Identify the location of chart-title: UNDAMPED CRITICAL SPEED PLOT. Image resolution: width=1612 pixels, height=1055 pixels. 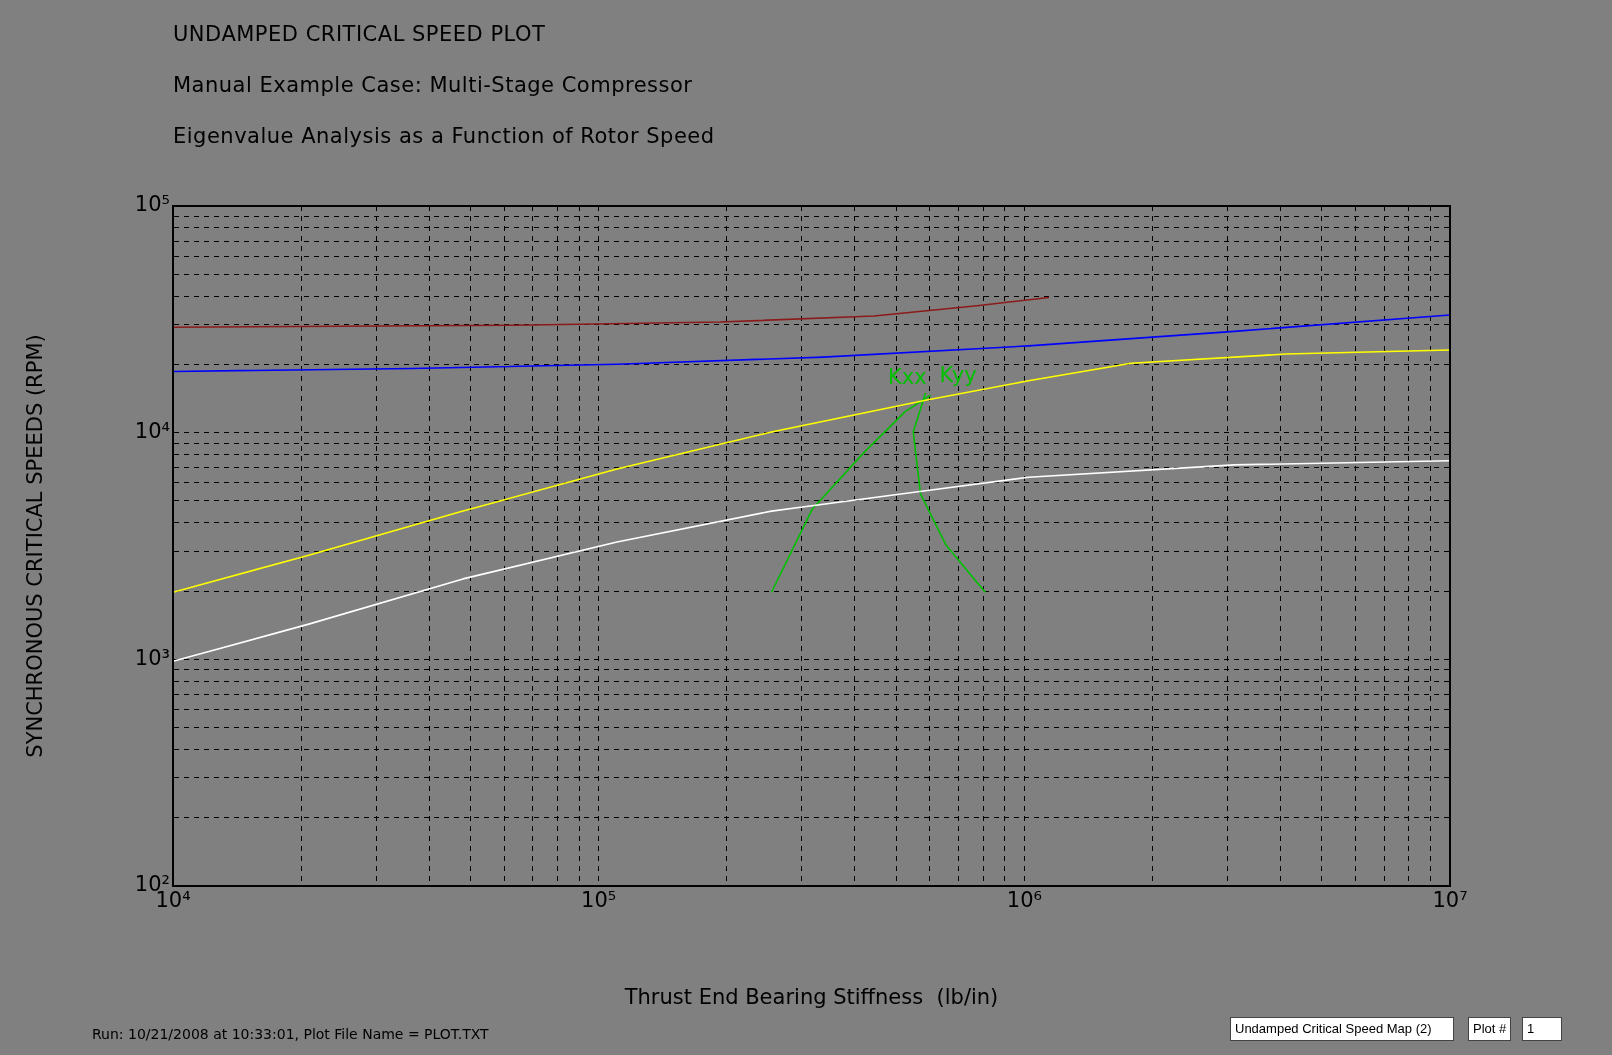
(359, 34).